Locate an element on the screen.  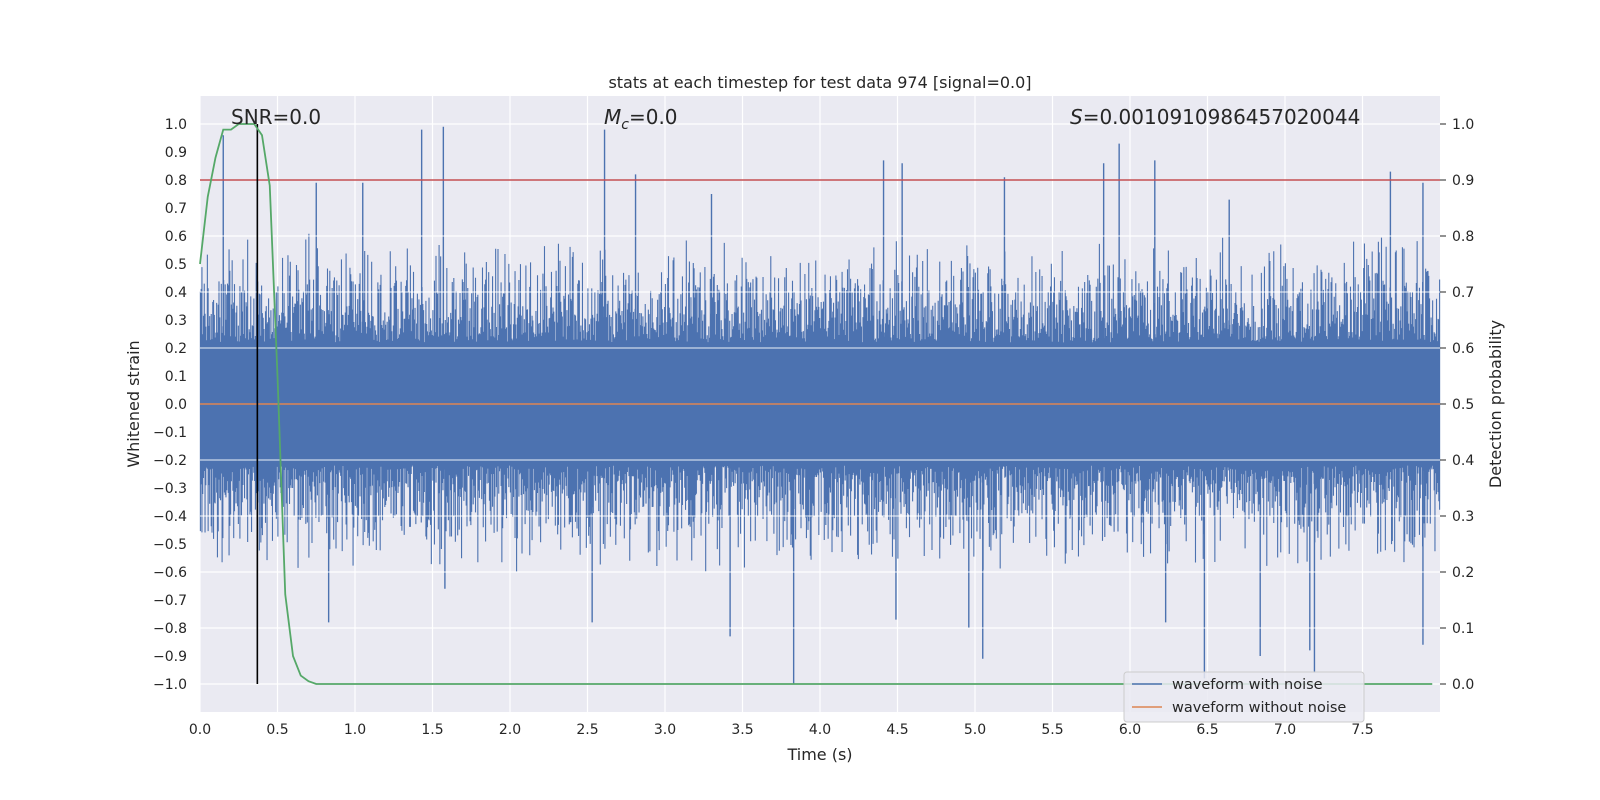
x-axis-label: Time (s) is located at coordinates (819, 754).